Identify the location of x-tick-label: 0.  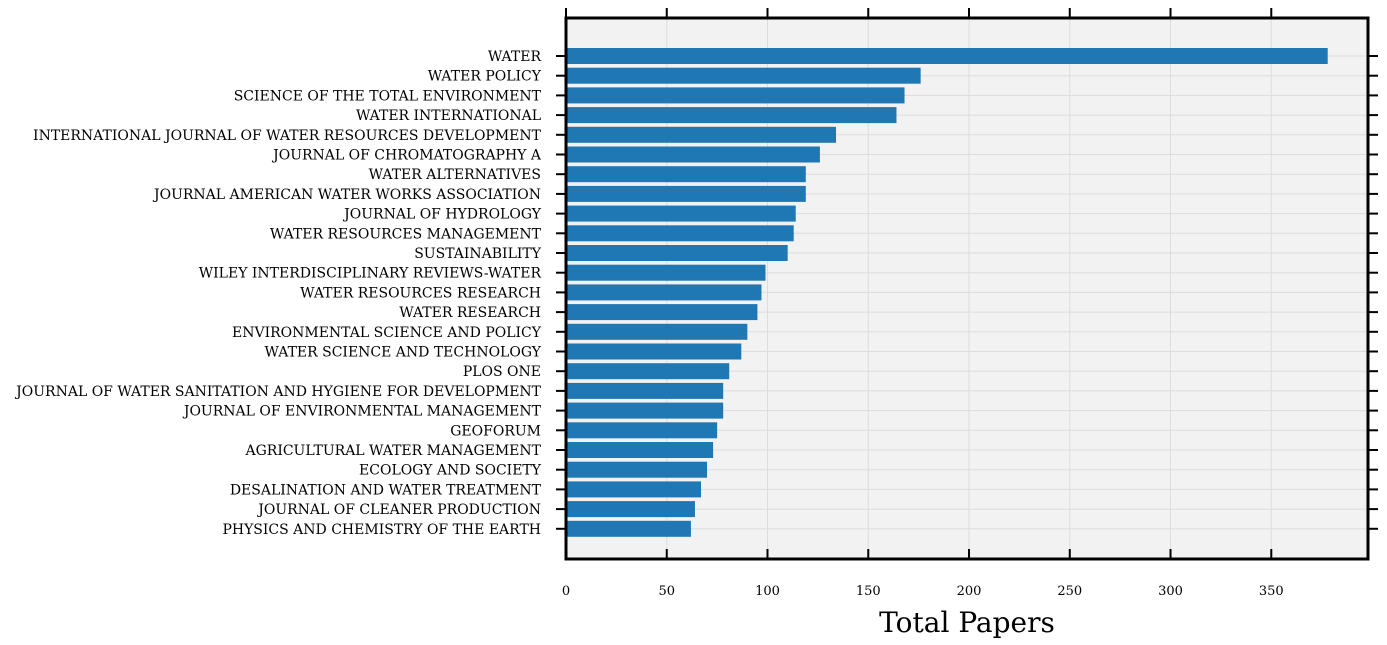
(566, 591).